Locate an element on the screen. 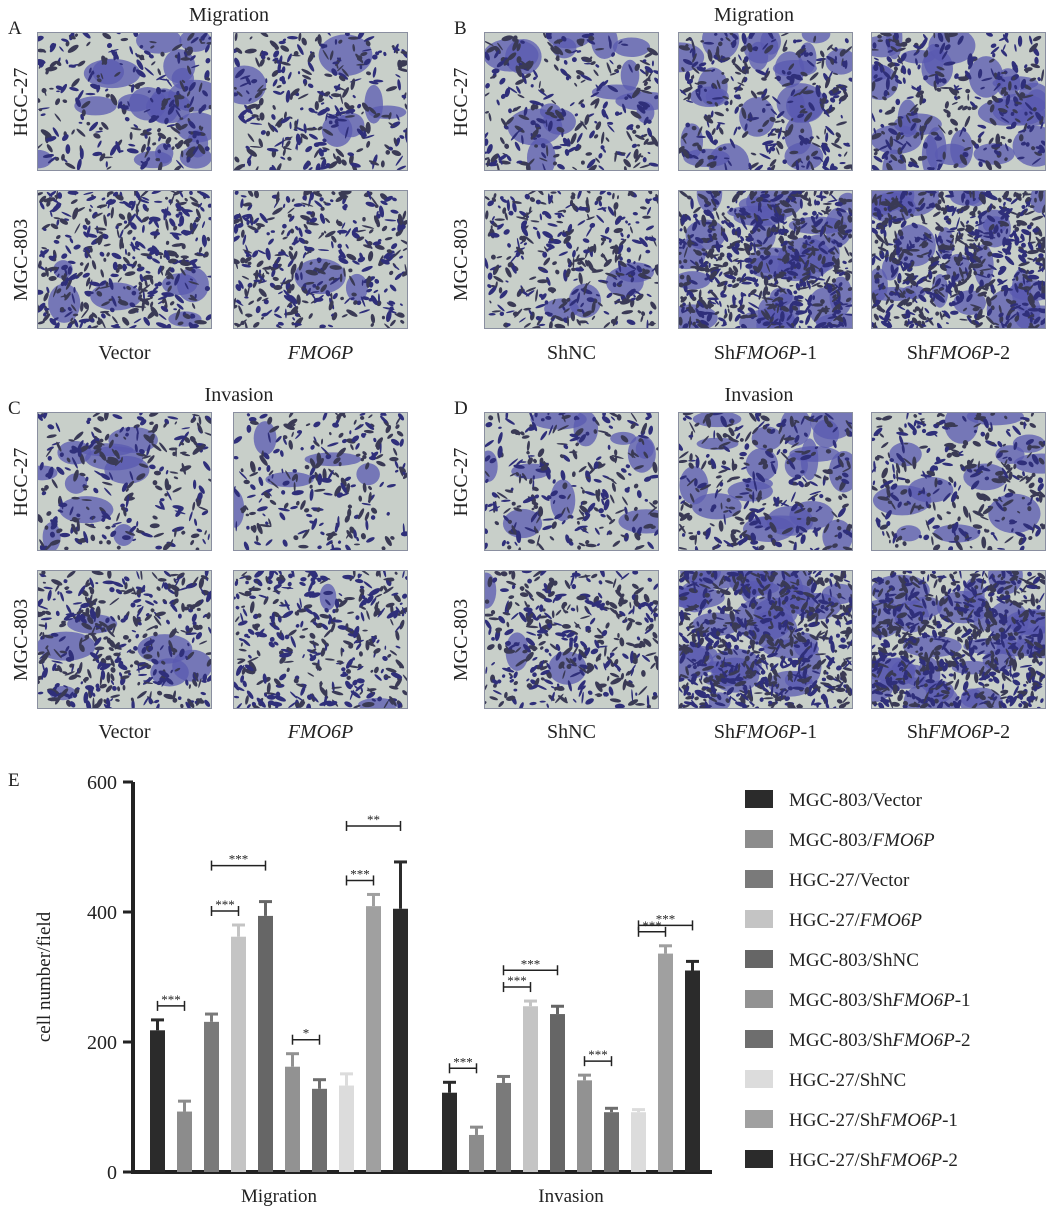 Image resolution: width=1057 pixels, height=1213 pixels. row-label-d-2: MGC-803 is located at coordinates (461, 639).